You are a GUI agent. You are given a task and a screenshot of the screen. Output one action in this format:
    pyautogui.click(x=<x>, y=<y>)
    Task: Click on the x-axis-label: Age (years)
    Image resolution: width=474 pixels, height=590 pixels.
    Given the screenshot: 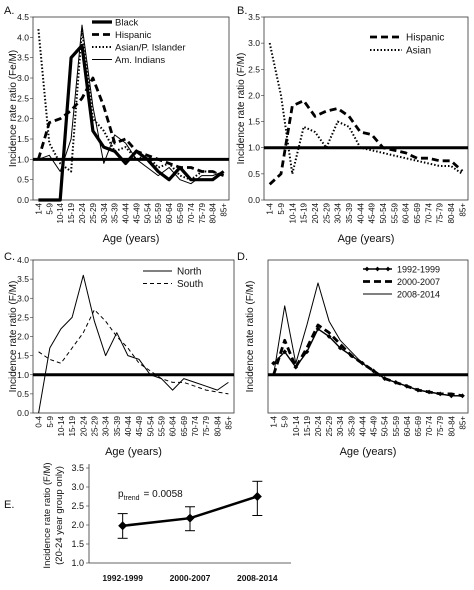 What is the action you would take?
    pyautogui.click(x=368, y=452)
    